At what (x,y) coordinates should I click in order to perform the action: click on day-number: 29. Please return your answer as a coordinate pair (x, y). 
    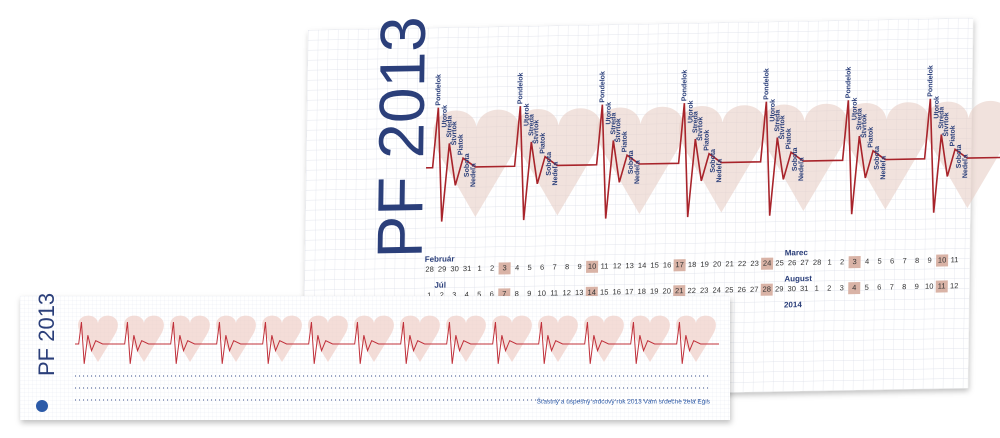
    Looking at the image, I should click on (779, 288).